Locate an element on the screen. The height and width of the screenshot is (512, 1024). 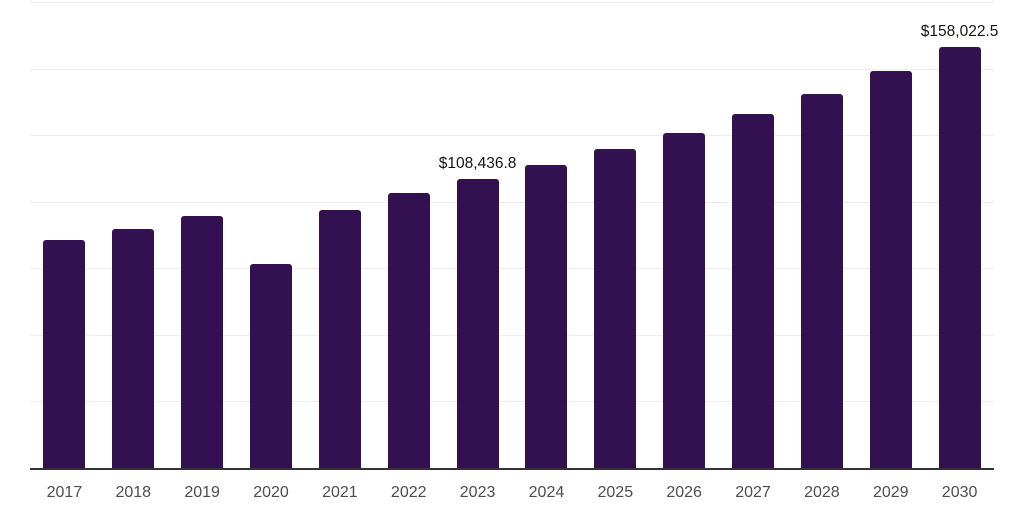
x-tick-2030: 2030 is located at coordinates (959, 492).